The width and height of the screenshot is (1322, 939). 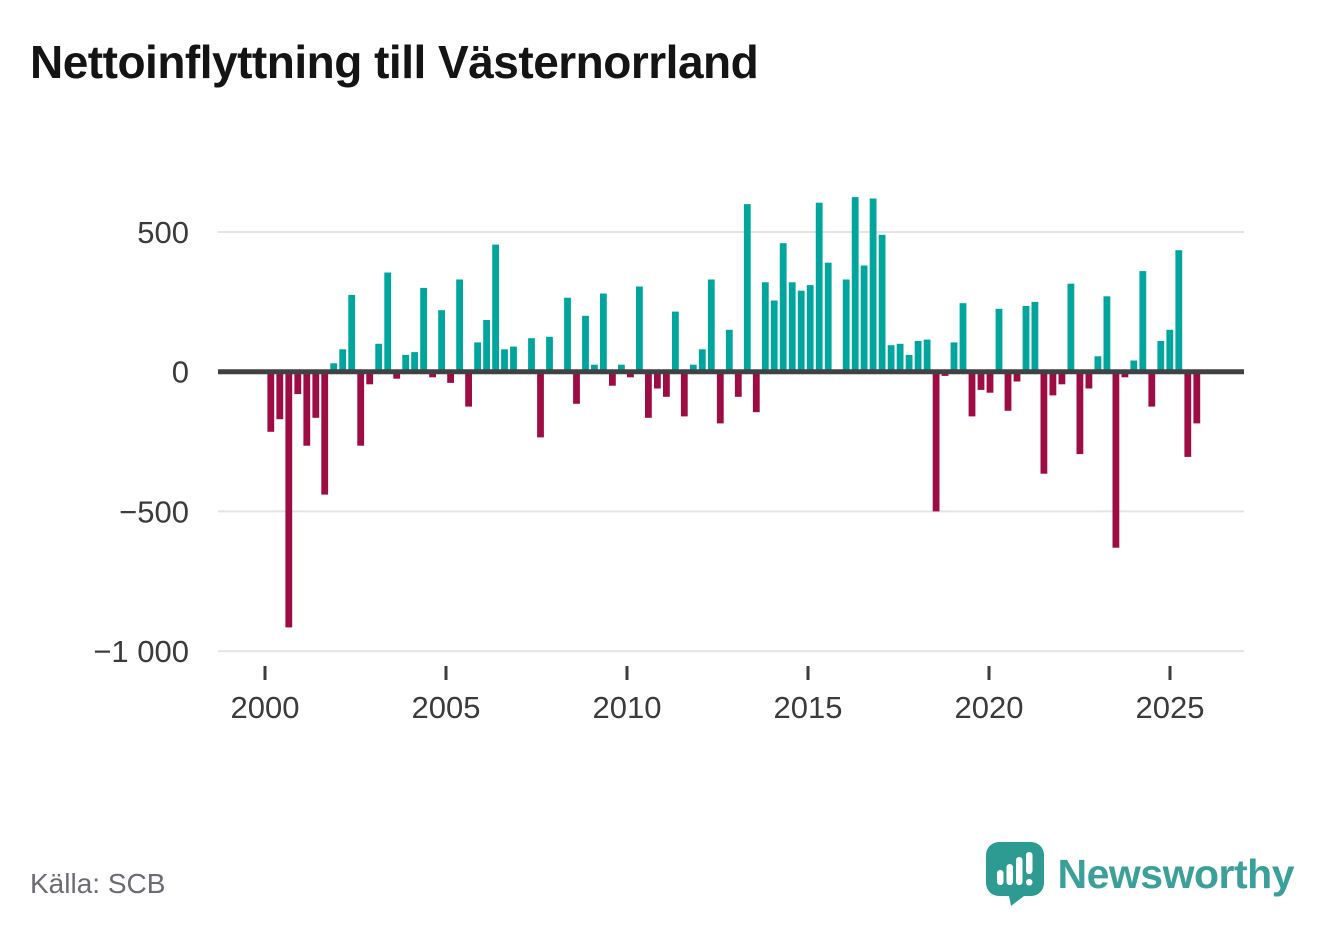 What do you see at coordinates (98, 883) in the screenshot?
I see `source-label: Källa: SCB` at bounding box center [98, 883].